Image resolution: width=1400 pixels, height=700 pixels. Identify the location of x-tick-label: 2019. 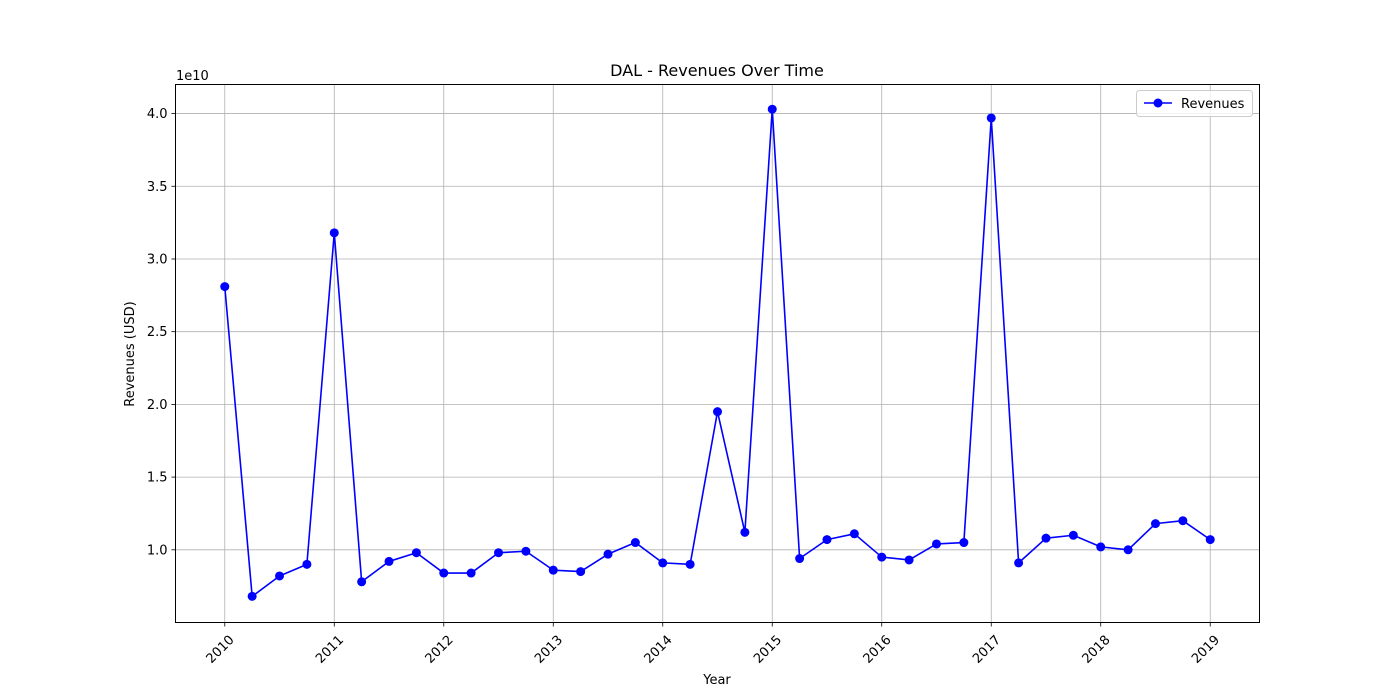
(1206, 650).